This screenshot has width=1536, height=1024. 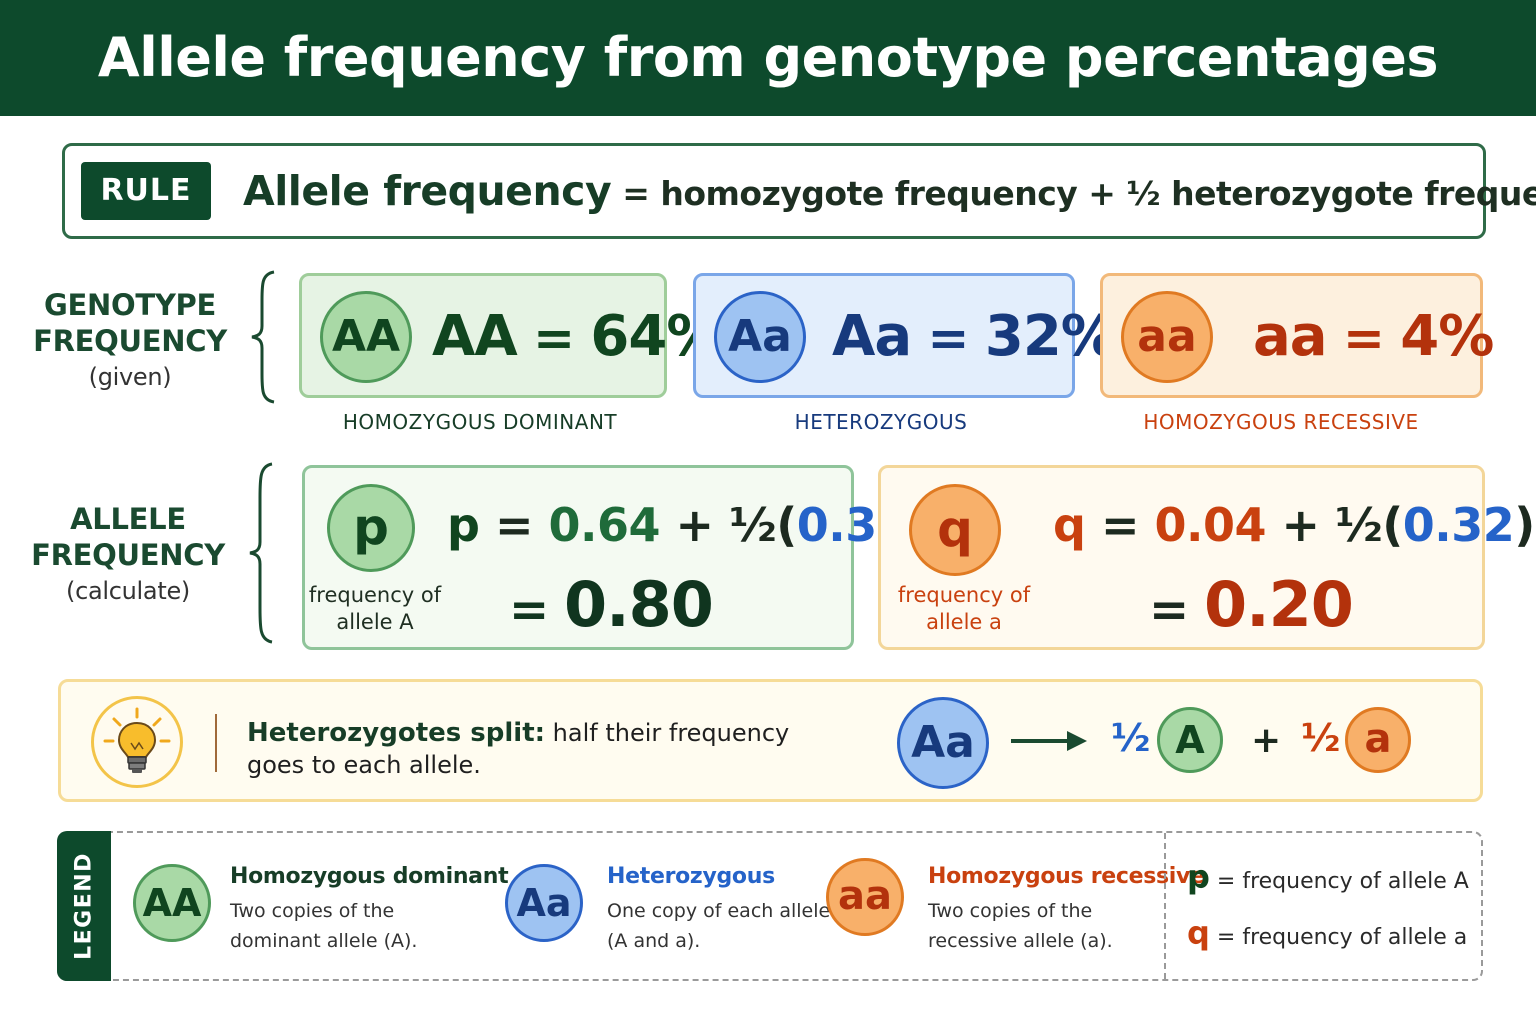 I want to click on legend-aa-desc-line1: Two copies of the, so click(x=1010, y=911).